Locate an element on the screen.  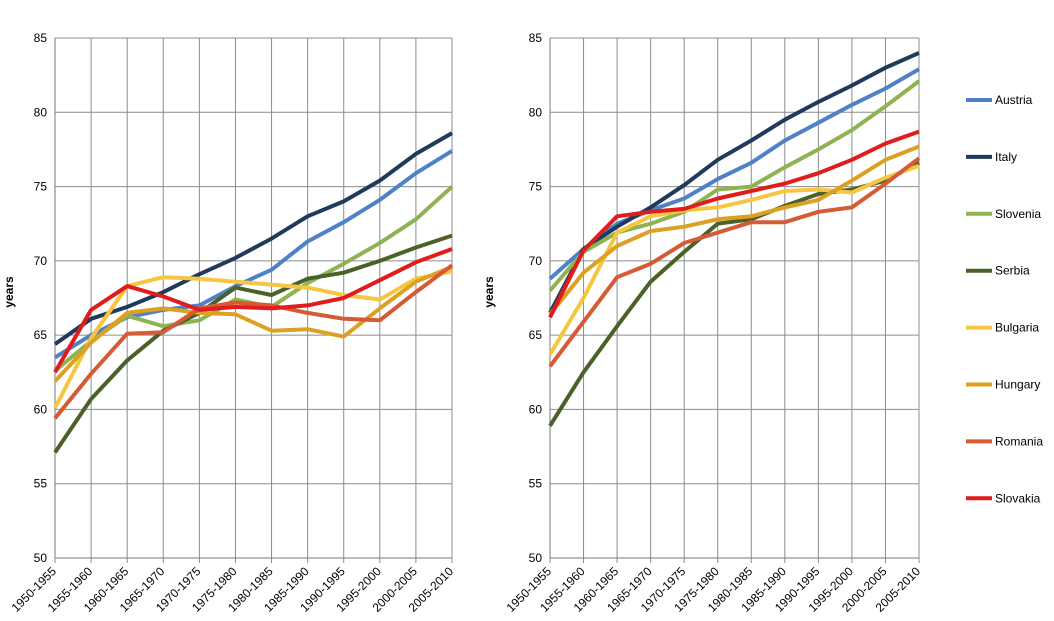
series-line-slovenia is located at coordinates (734, 185).